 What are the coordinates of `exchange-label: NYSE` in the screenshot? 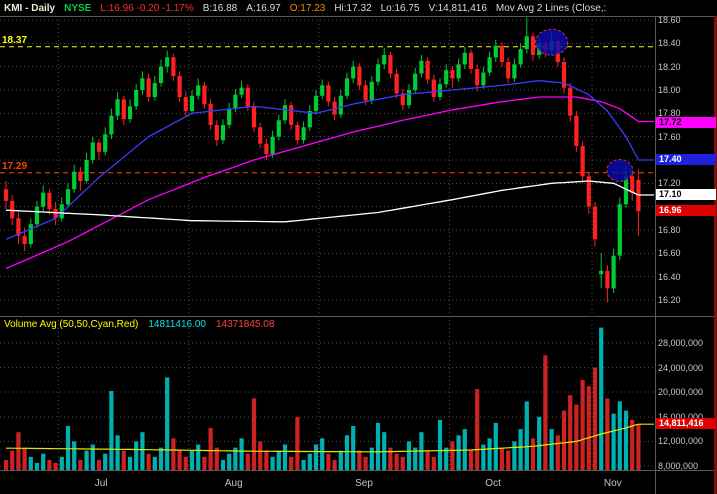 It's located at (78, 8).